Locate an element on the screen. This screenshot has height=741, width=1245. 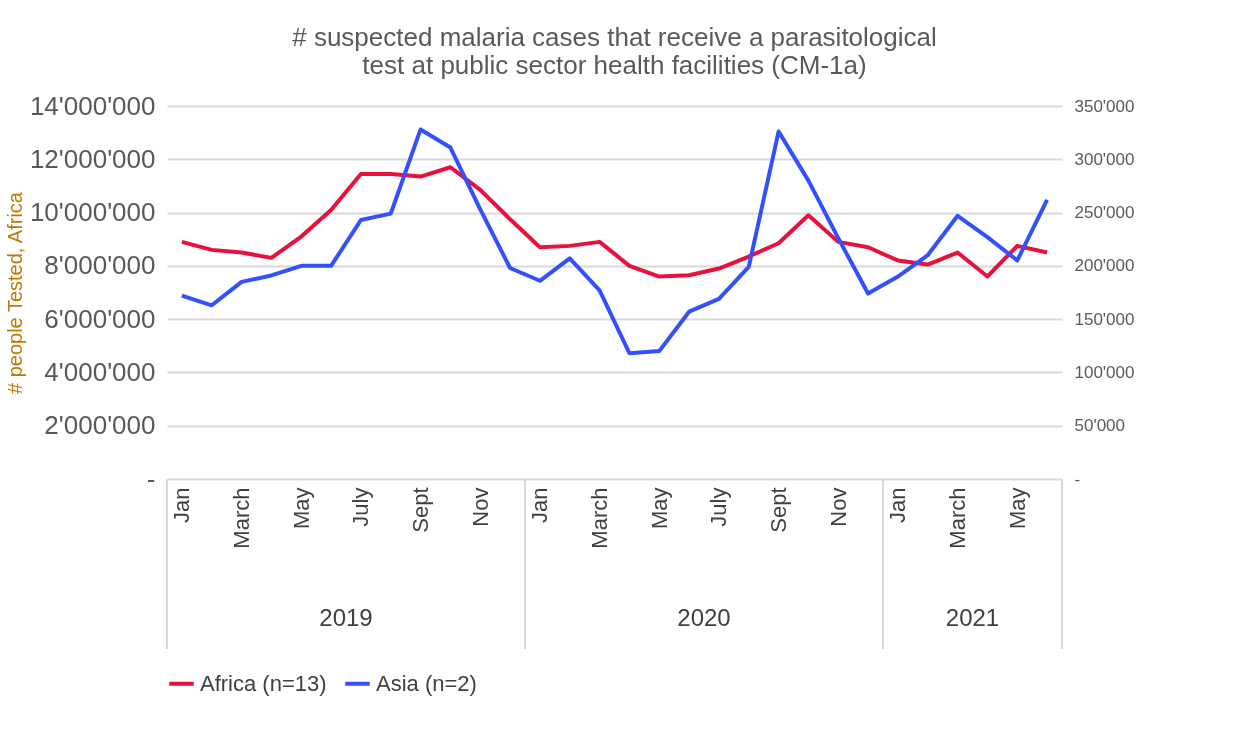
line-series is located at coordinates (614, 222).